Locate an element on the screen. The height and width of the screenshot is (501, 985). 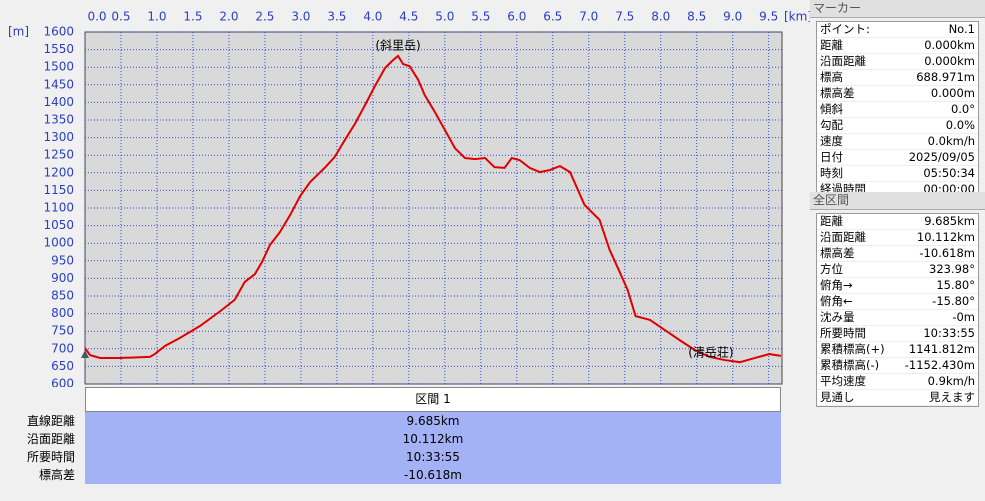
row-value: -0m is located at coordinates (963, 317).